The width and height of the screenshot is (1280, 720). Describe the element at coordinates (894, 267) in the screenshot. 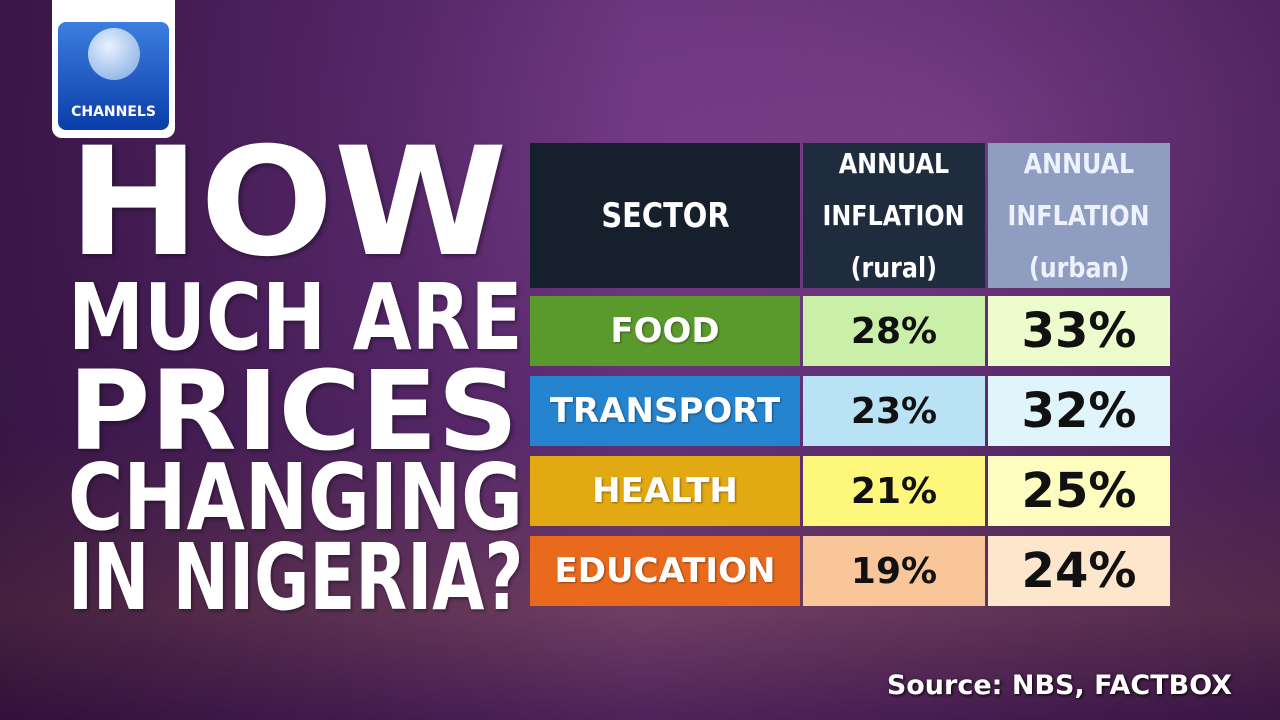

I see `header-text: (rural)` at that location.